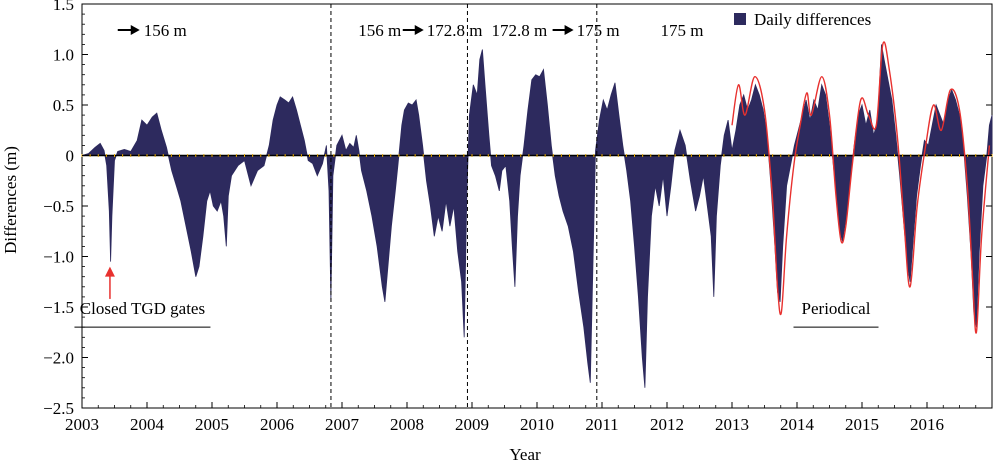  What do you see at coordinates (10, 200) in the screenshot?
I see `y-axis-label: Differences (m)` at bounding box center [10, 200].